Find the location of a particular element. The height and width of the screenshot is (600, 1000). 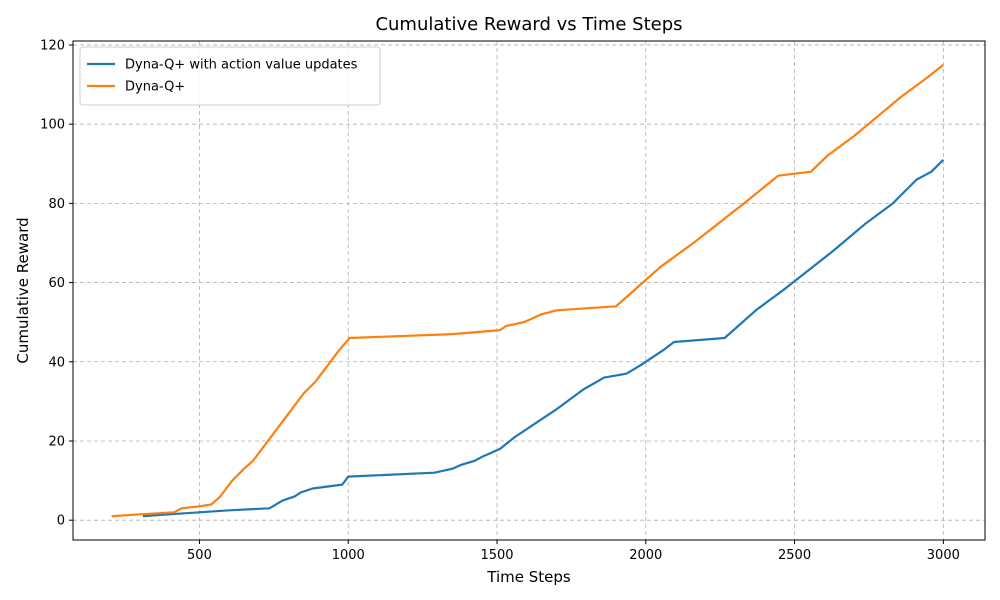

x-tick-label: 3000 is located at coordinates (943, 555).